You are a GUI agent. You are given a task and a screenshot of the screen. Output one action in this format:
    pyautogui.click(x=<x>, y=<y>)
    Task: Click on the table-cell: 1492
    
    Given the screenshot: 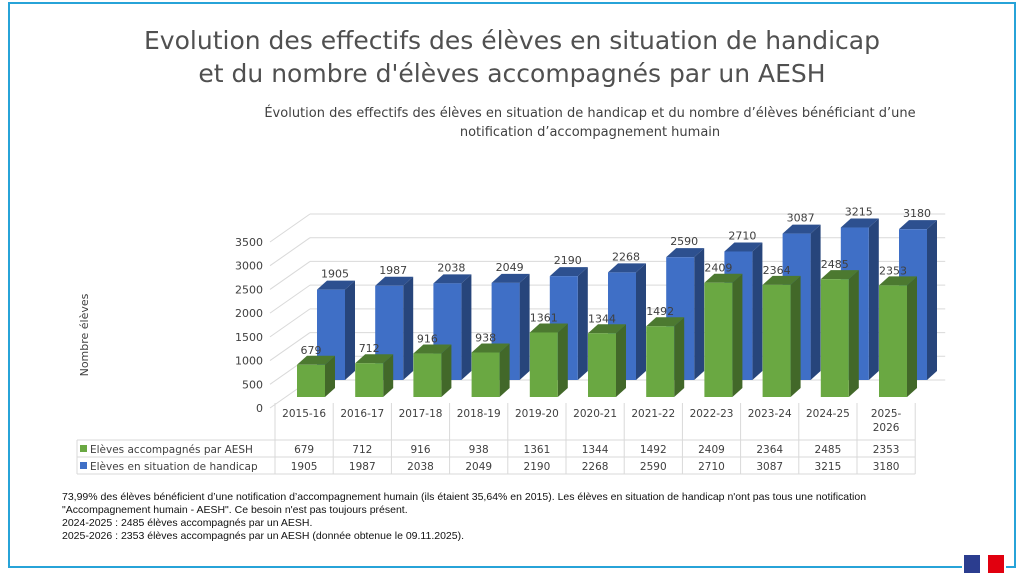 What is the action you would take?
    pyautogui.click(x=653, y=450)
    